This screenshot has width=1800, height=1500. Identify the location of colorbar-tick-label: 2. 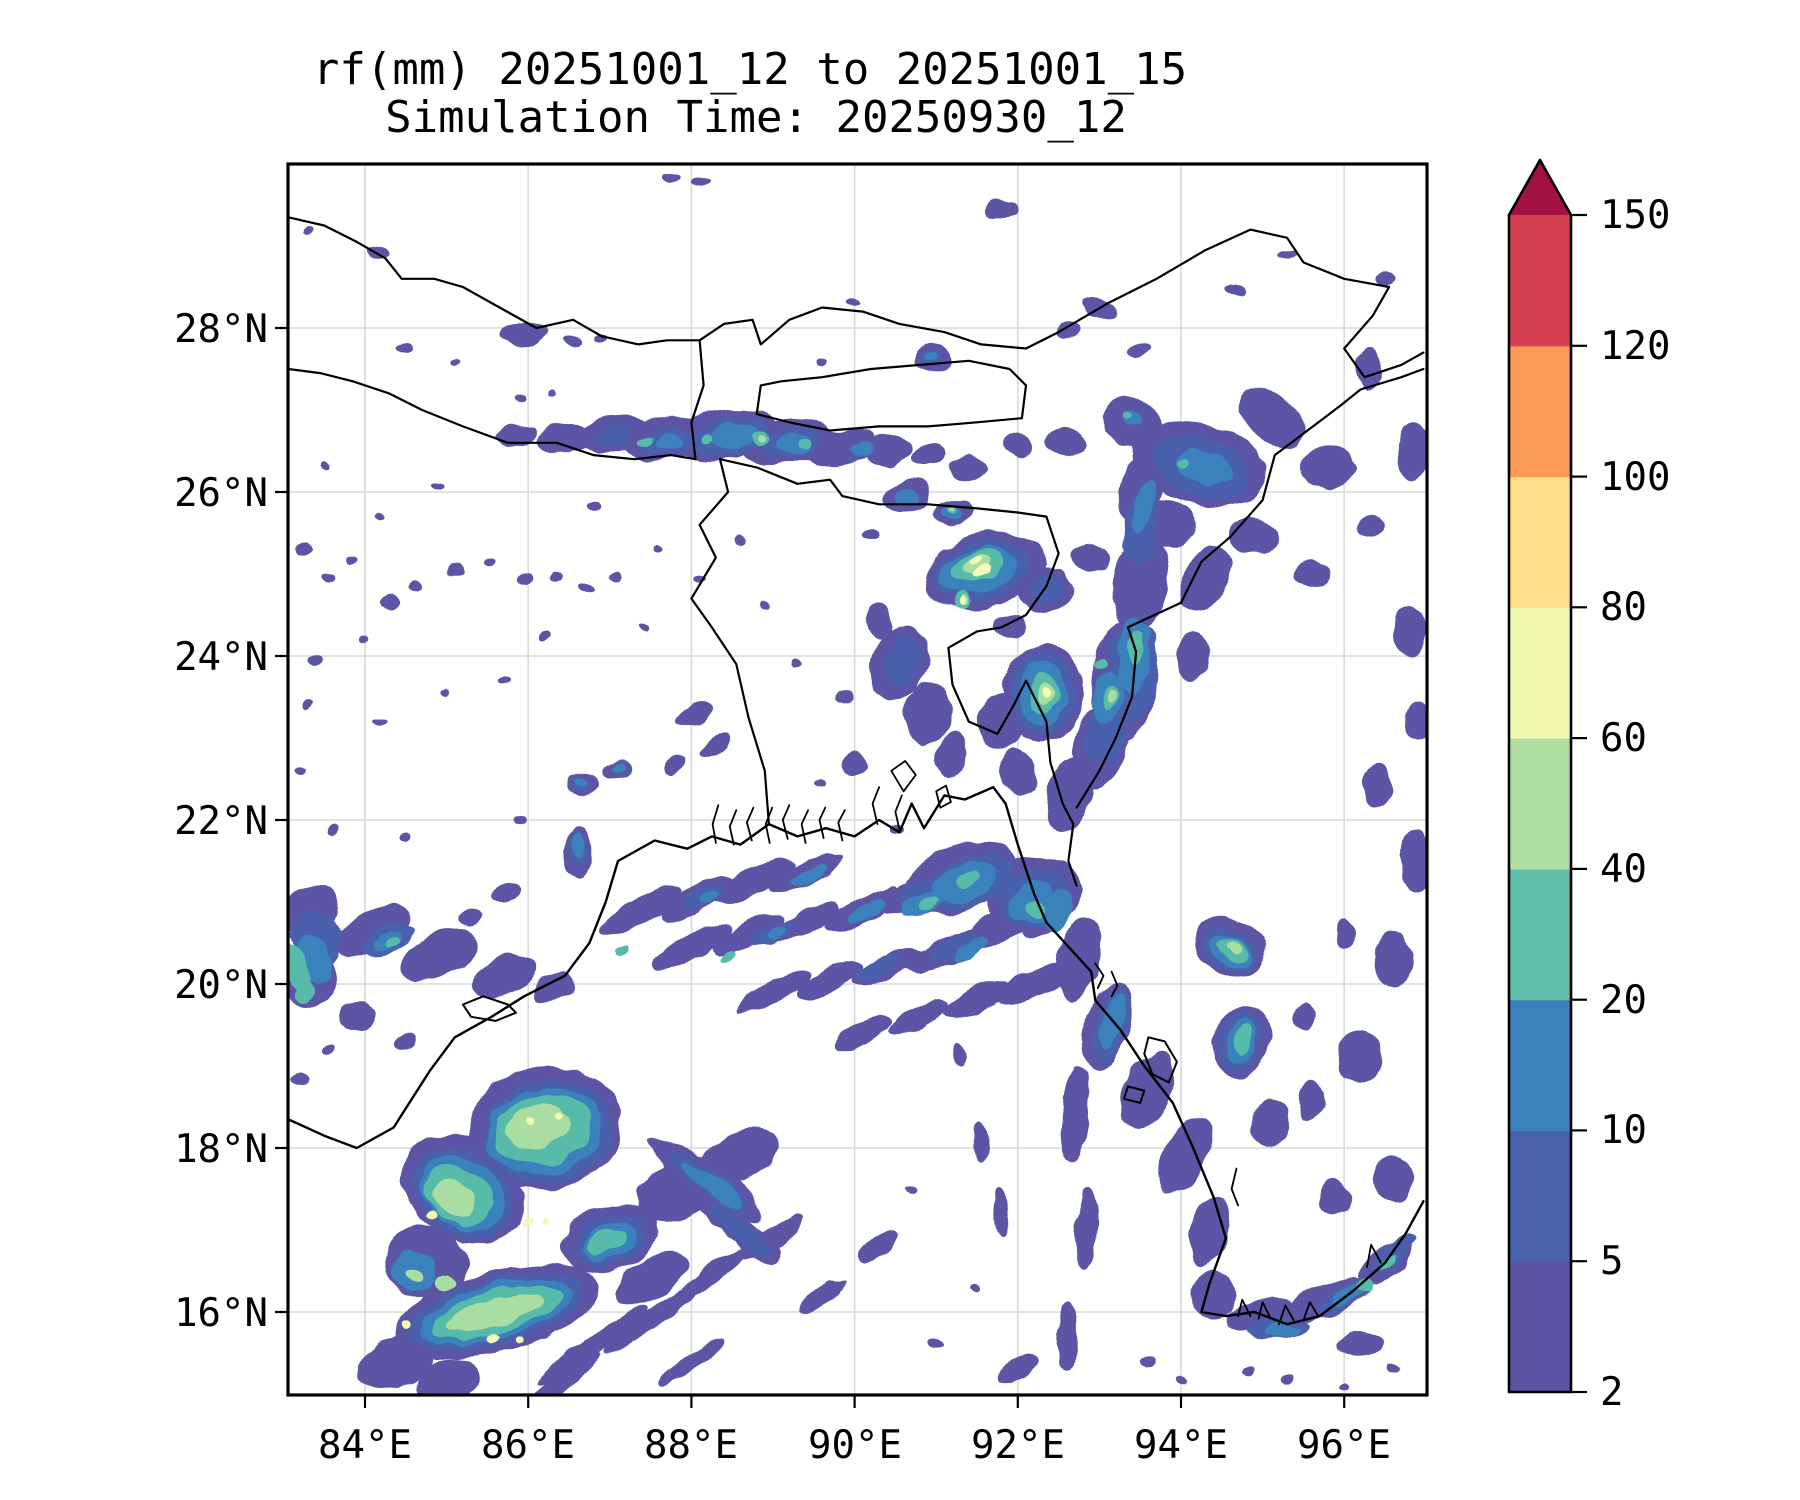
(1611, 1392).